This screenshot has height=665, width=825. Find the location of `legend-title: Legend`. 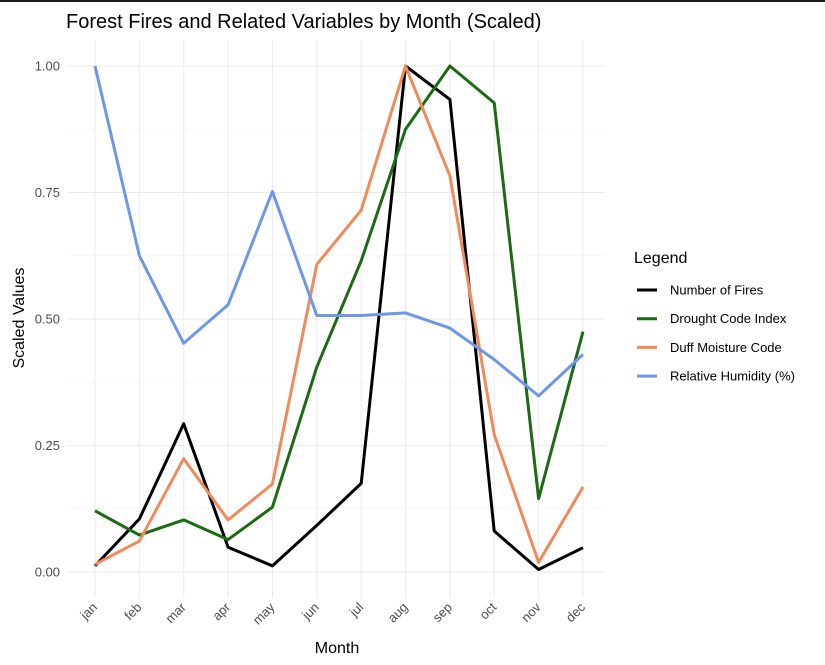

legend-title: Legend is located at coordinates (660, 258).